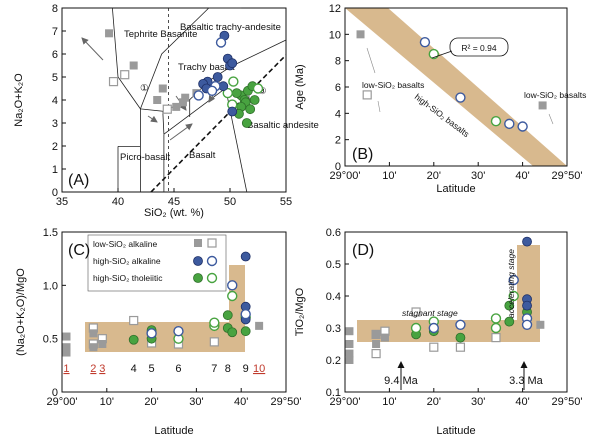  Describe the element at coordinates (160, 34) in the screenshot. I see `field-label-tephrite: Tephrite Basanite` at that location.